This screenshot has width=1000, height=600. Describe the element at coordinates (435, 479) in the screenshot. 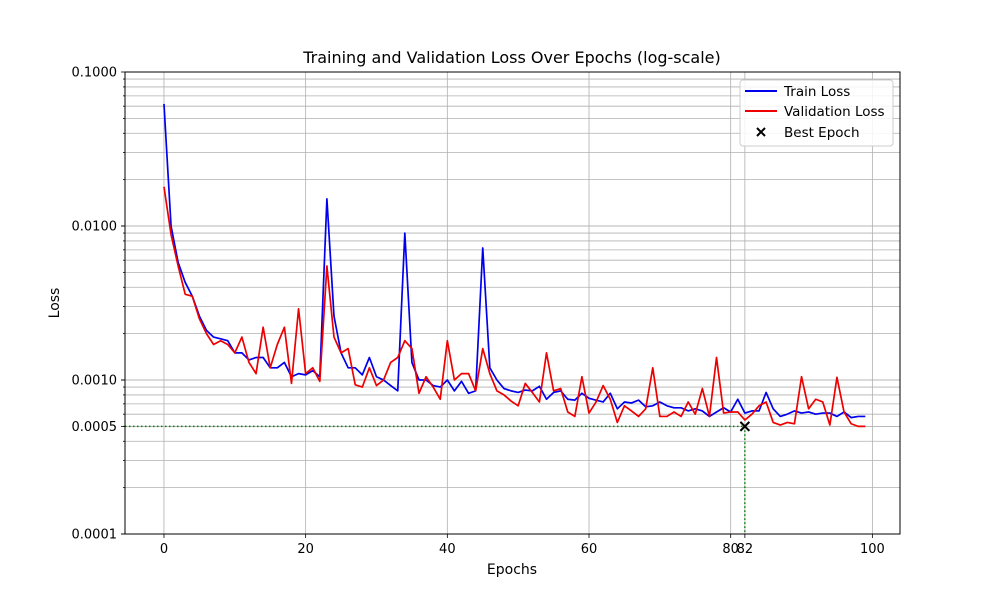

I see `best-epoch-guides` at that location.